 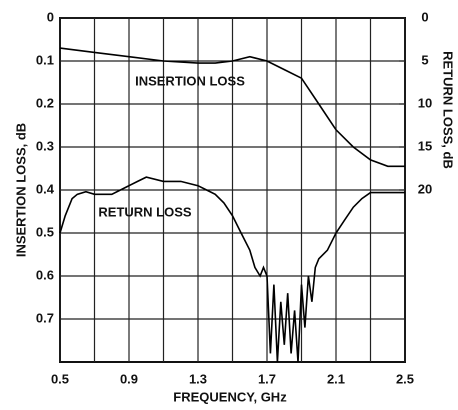 What do you see at coordinates (424, 16) in the screenshot?
I see `y2-tick-label: 0` at bounding box center [424, 16].